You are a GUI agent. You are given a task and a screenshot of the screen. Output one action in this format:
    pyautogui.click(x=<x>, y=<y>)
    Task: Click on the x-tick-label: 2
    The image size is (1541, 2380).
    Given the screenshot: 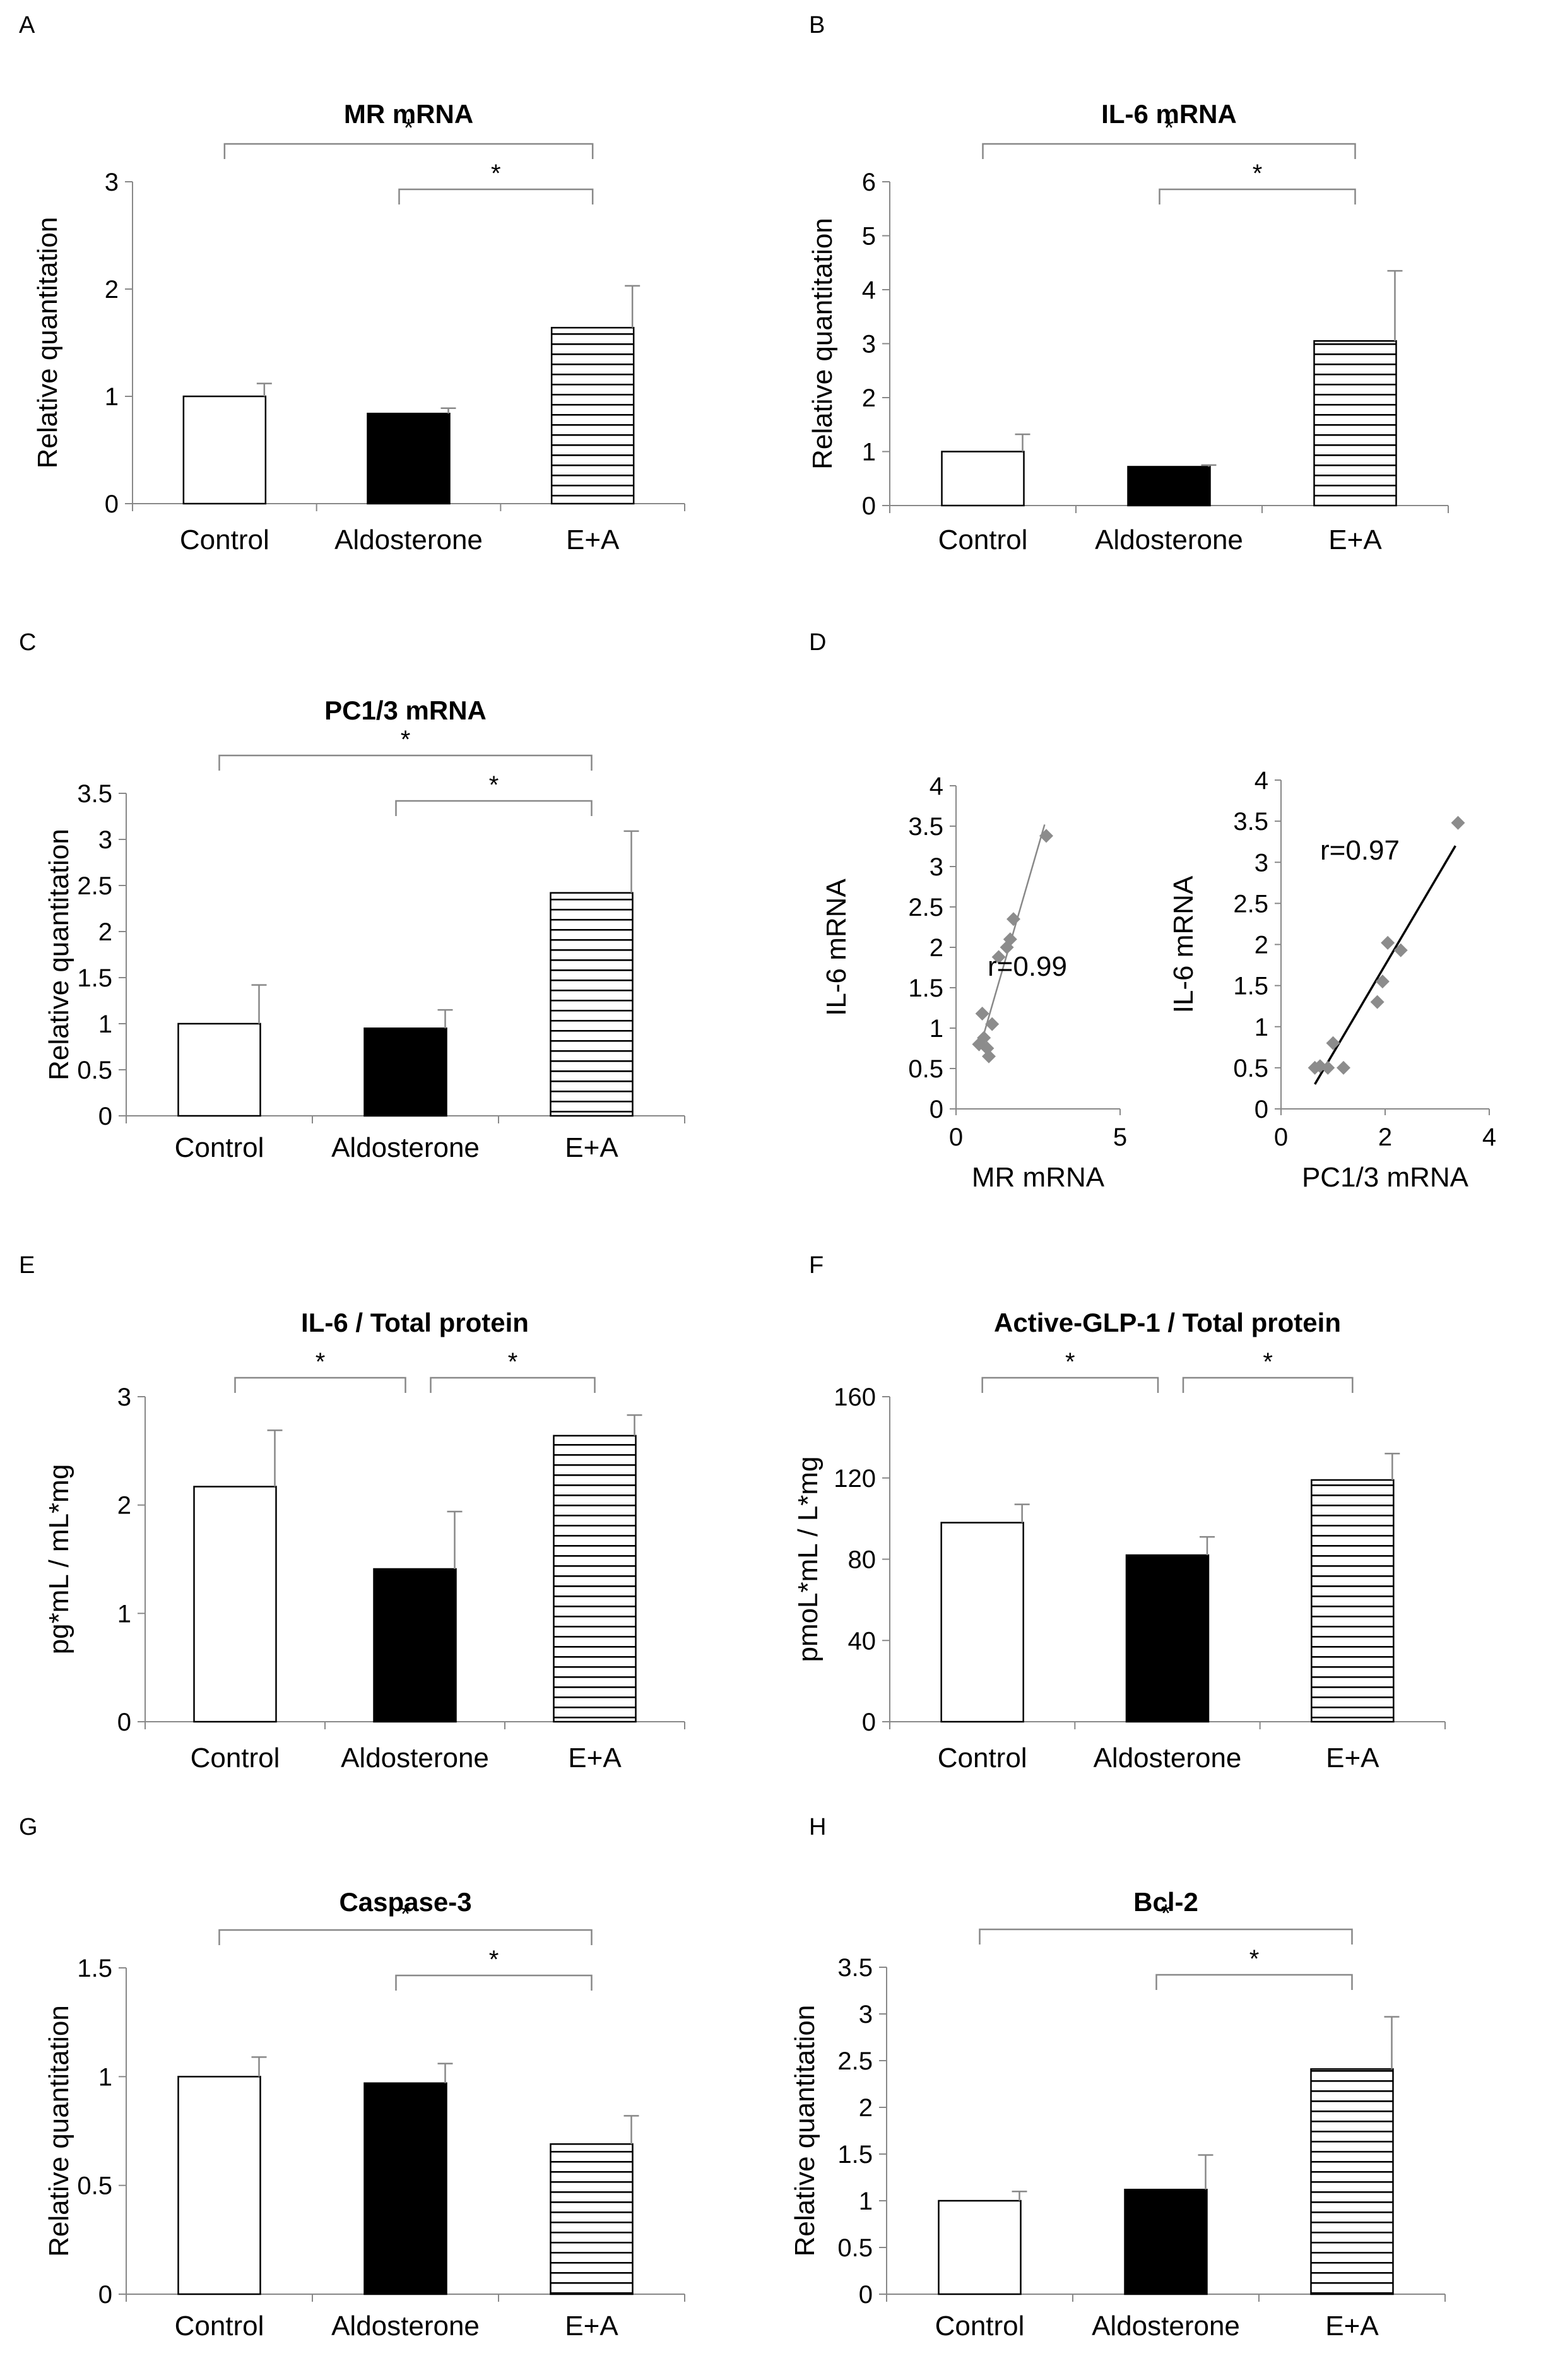 What is the action you would take?
    pyautogui.click(x=1385, y=1137)
    